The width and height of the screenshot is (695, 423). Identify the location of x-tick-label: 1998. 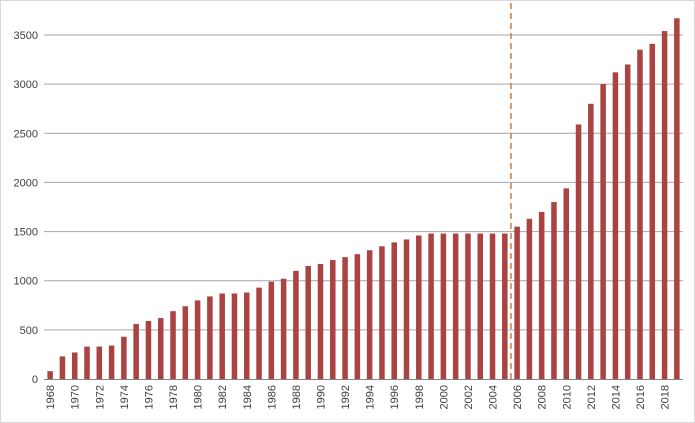
(420, 397).